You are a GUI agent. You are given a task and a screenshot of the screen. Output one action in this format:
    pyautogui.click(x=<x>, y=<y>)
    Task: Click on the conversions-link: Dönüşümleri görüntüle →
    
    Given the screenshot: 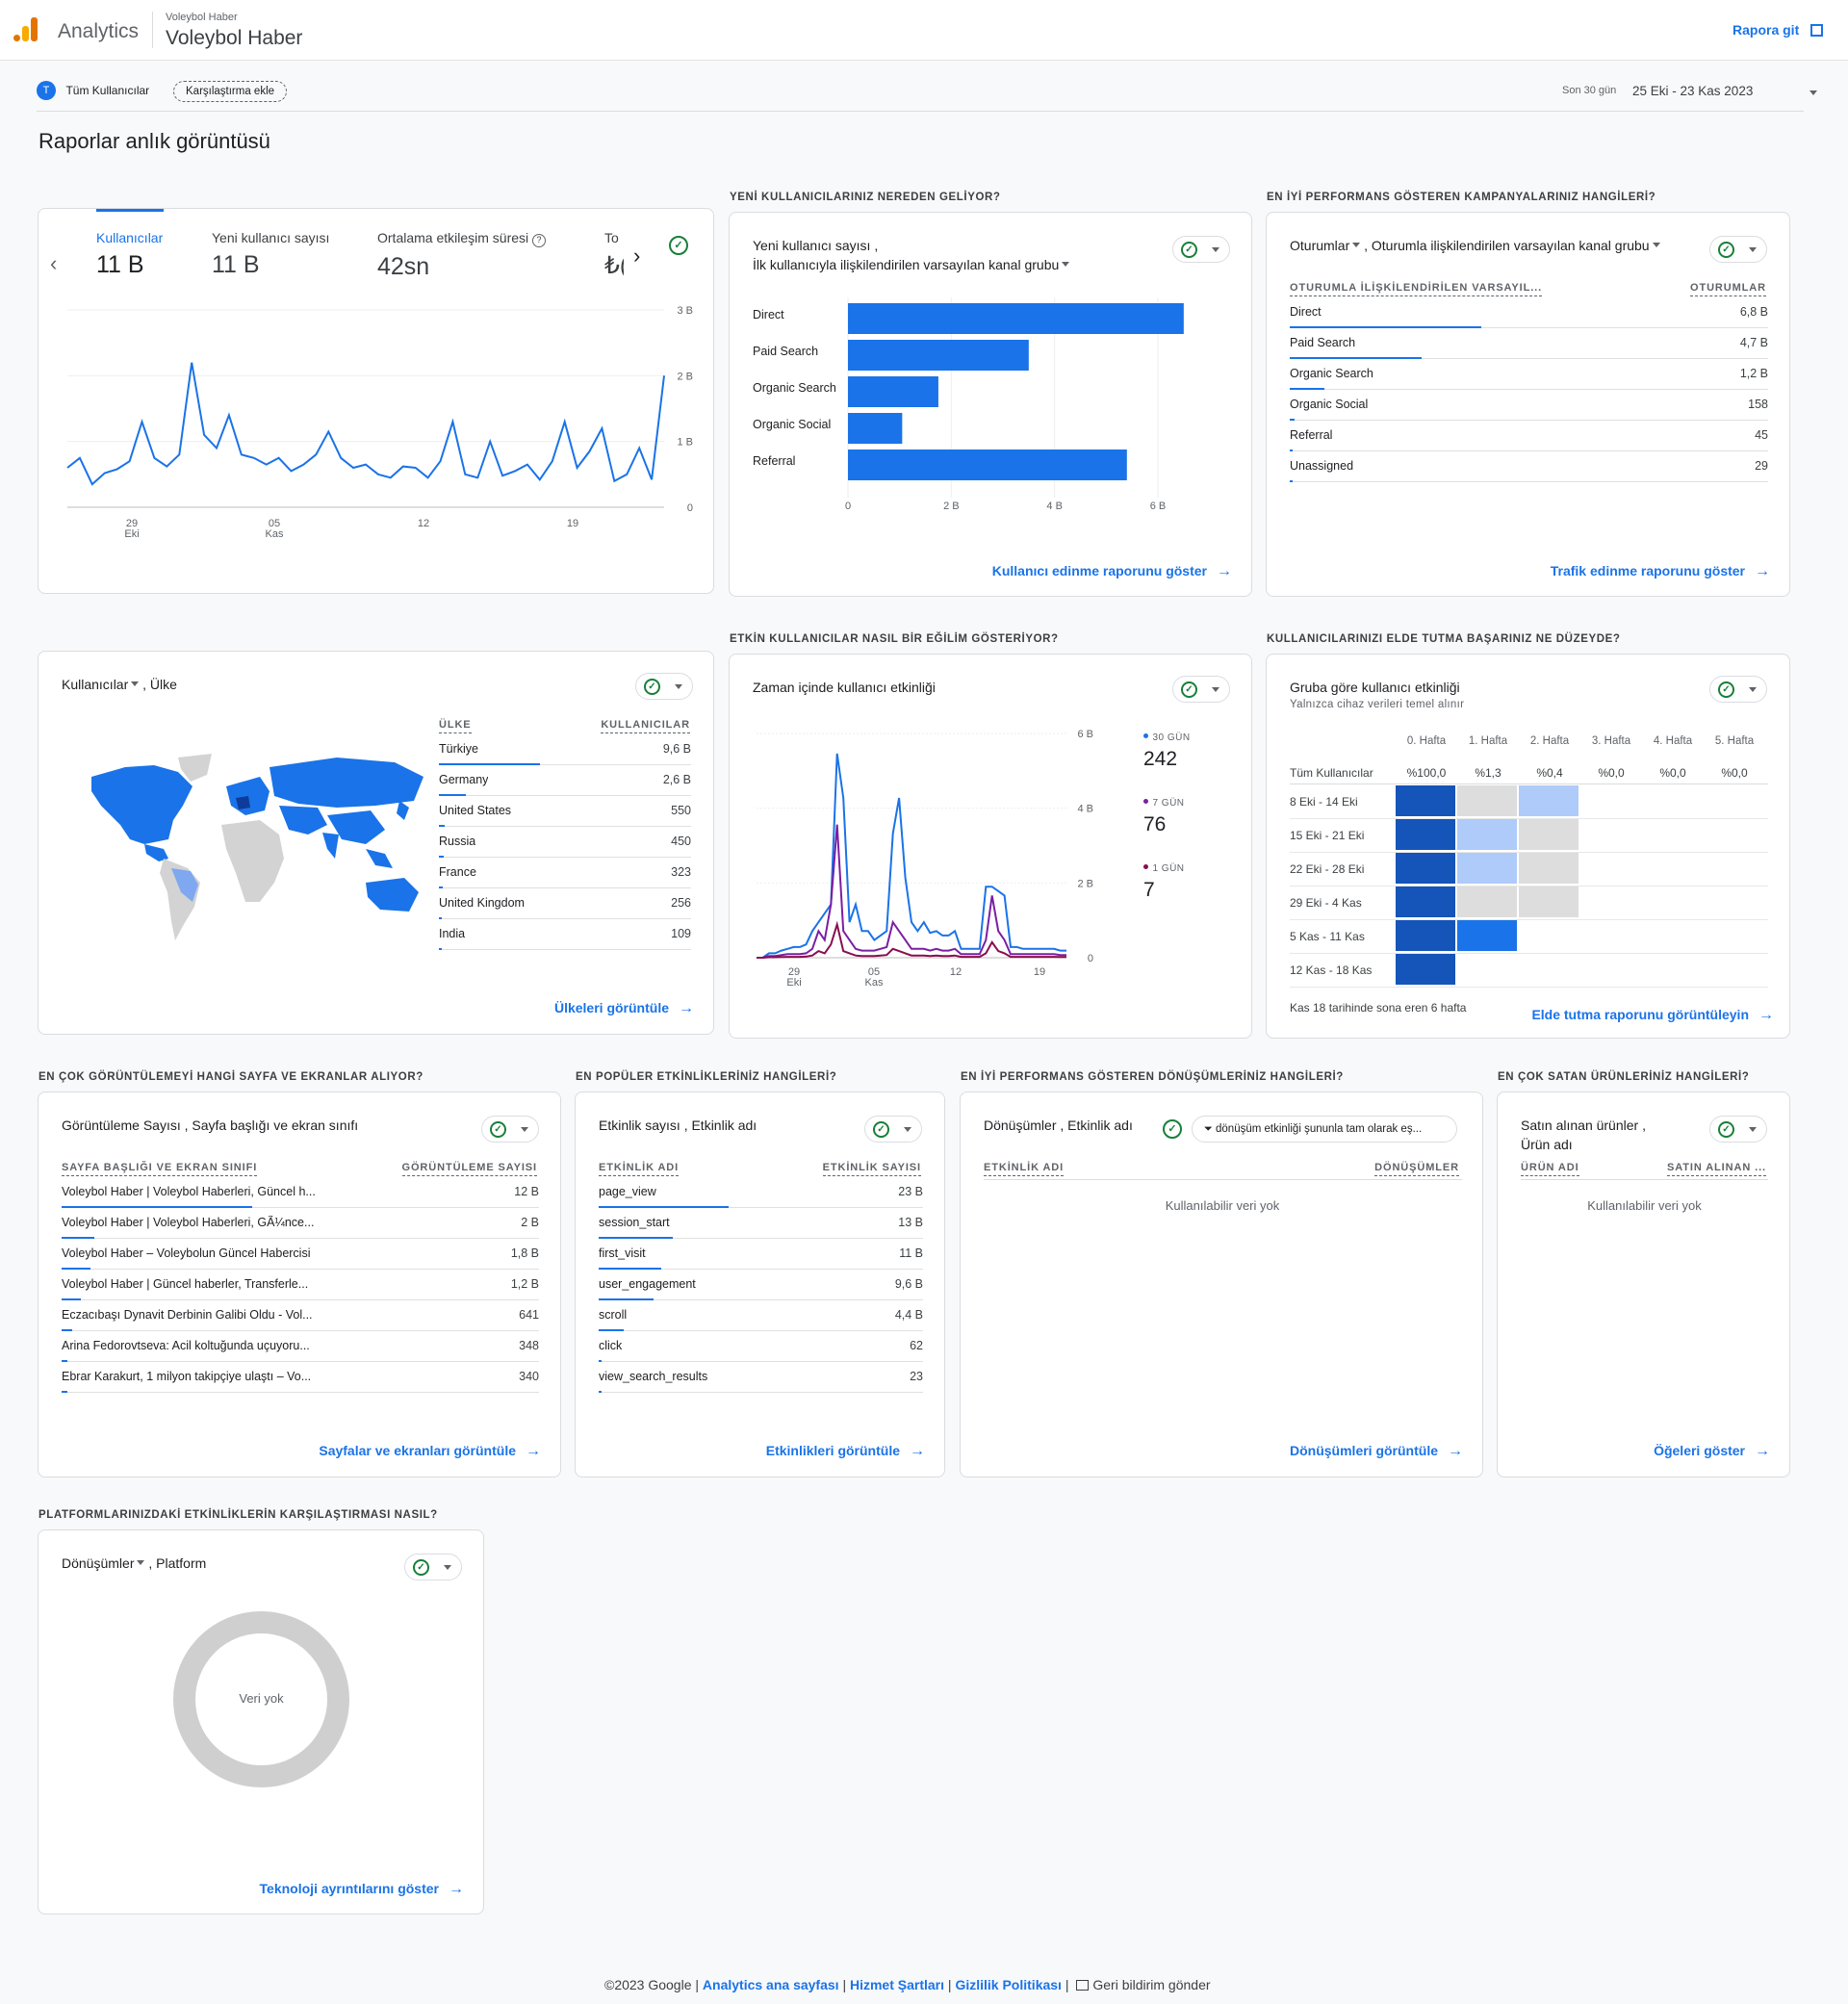 What is the action you would take?
    pyautogui.click(x=1376, y=1451)
    